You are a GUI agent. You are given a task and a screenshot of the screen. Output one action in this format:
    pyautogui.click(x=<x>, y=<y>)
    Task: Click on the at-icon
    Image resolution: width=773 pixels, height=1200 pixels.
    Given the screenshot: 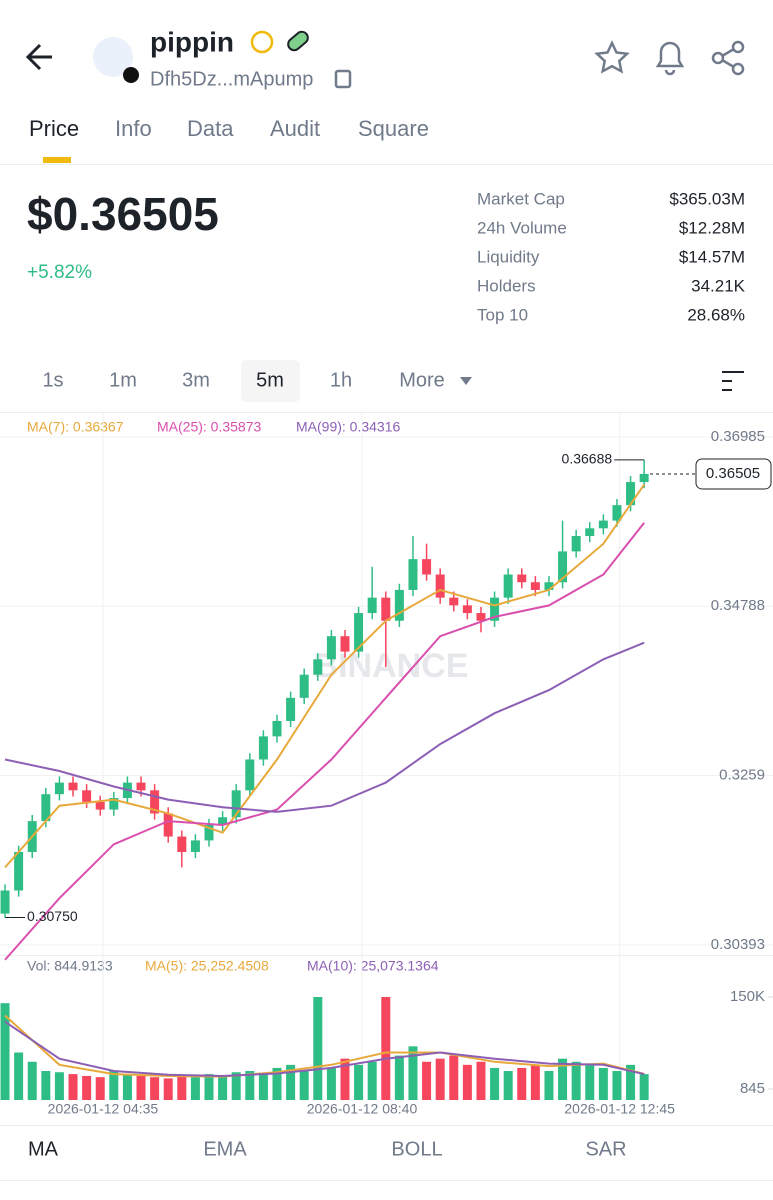 What is the action you would take?
    pyautogui.click(x=262, y=42)
    